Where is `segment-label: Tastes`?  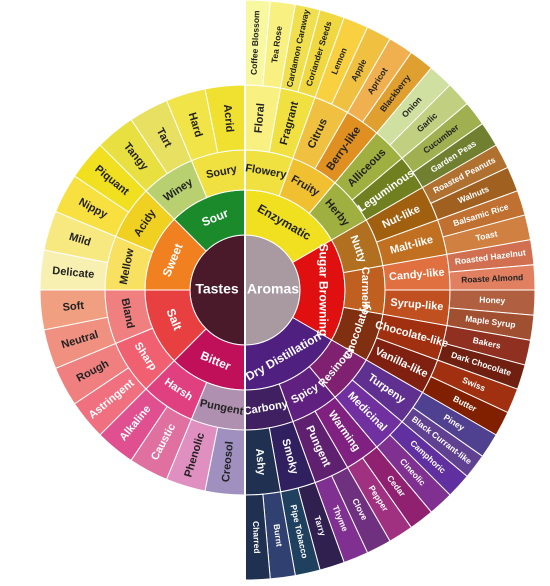 segment-label: Tastes is located at coordinates (217, 289).